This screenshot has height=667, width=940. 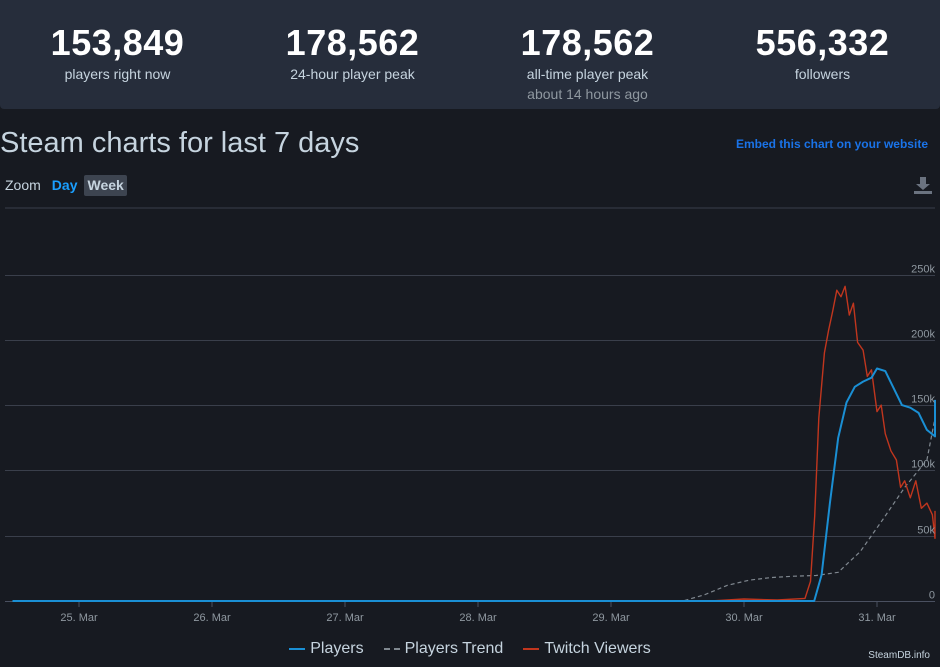 What do you see at coordinates (352, 74) in the screenshot?
I see `stat-label: 24-hour player peak` at bounding box center [352, 74].